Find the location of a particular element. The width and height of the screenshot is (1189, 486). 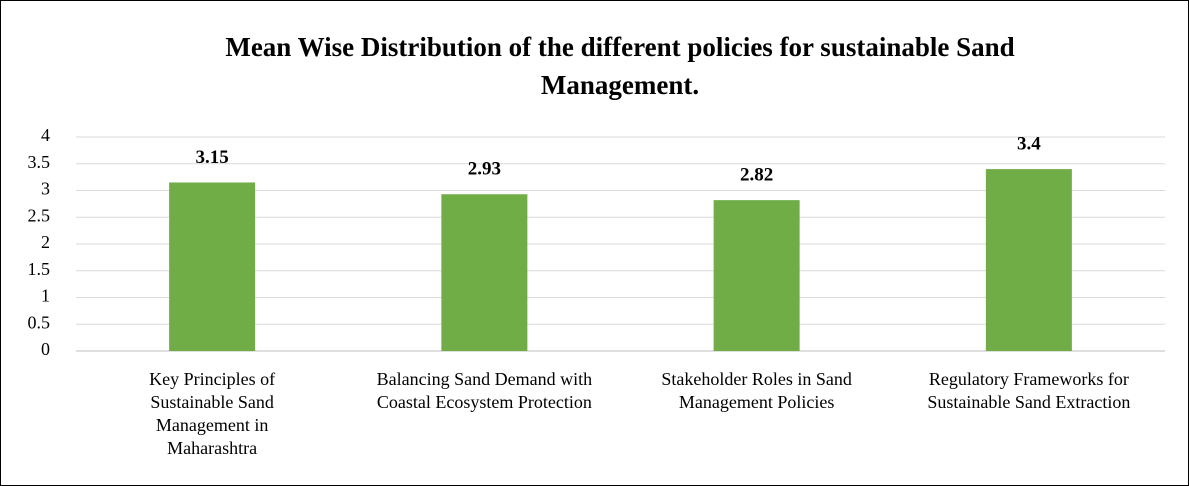

data-label: 2.93 is located at coordinates (484, 169).